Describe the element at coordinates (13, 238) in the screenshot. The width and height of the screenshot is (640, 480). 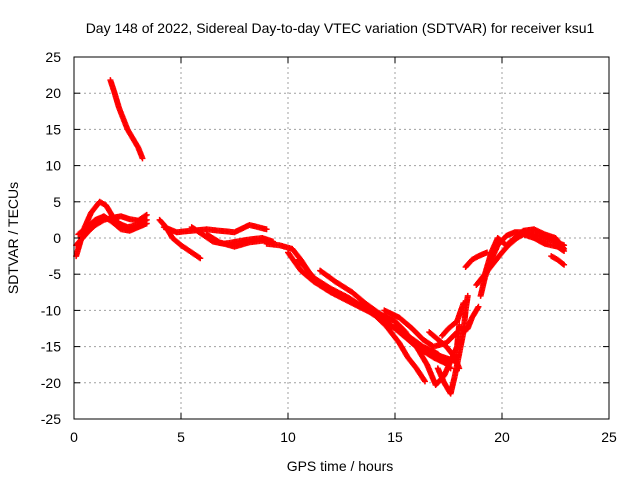
I see `y-axis-label: SDTVAR / TECUs` at that location.